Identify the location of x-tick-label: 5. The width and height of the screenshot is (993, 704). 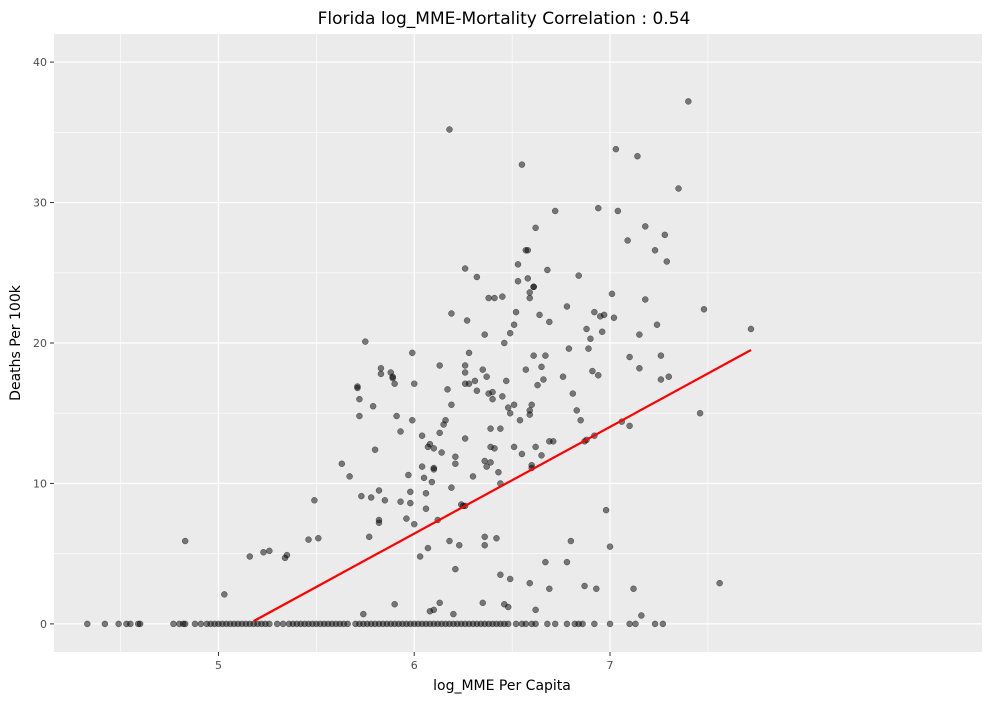
(218, 665).